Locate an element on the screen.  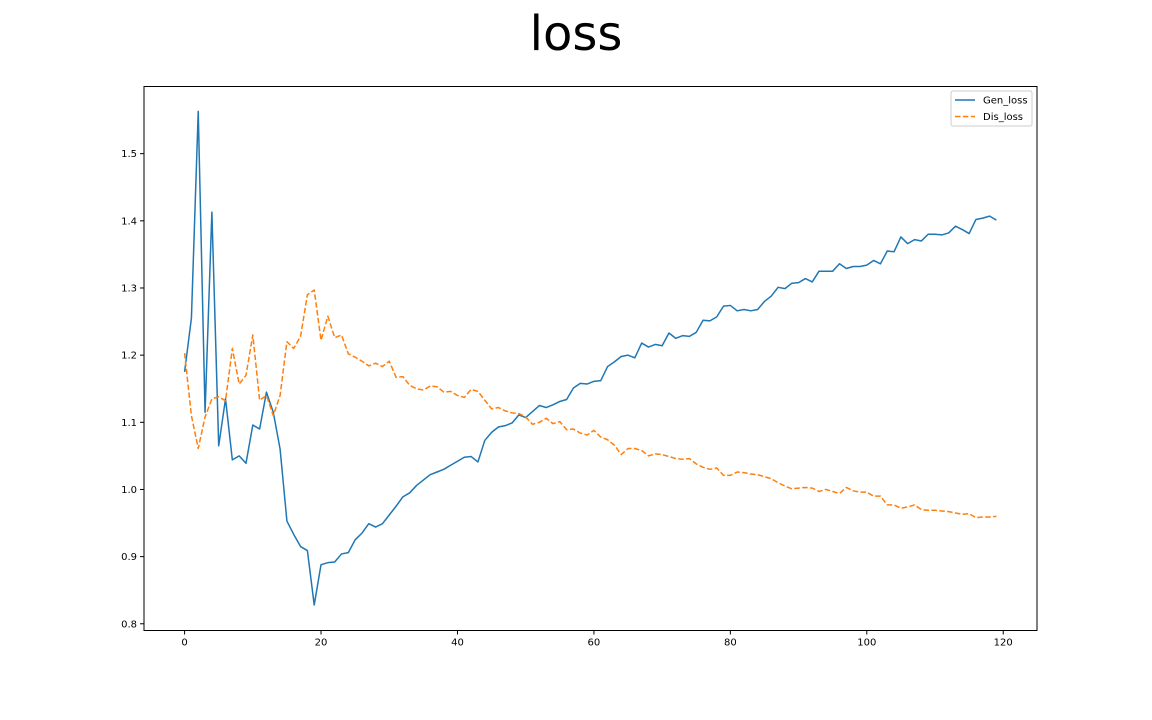
x-tick-label: 0 is located at coordinates (184, 643).